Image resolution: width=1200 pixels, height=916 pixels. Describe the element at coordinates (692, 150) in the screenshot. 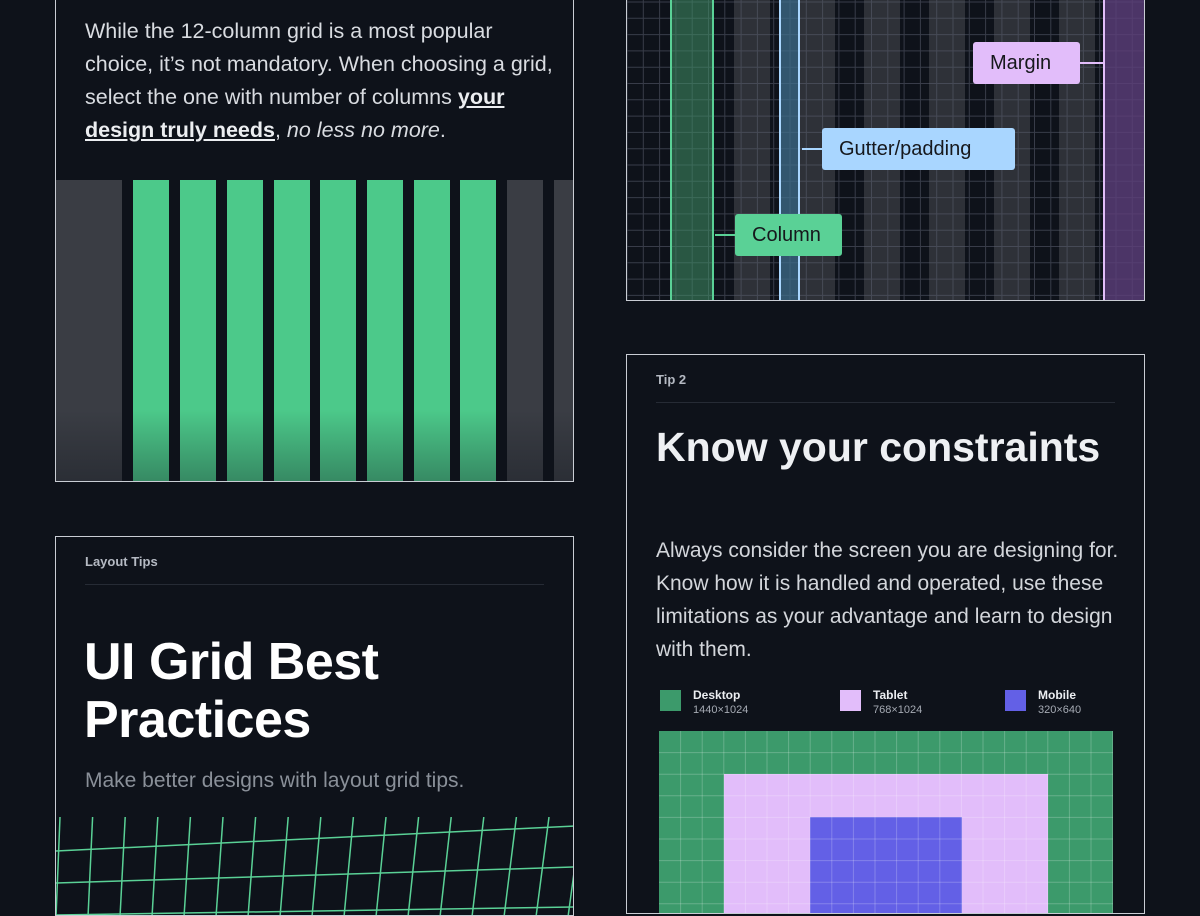

I see `highlighted-column` at that location.